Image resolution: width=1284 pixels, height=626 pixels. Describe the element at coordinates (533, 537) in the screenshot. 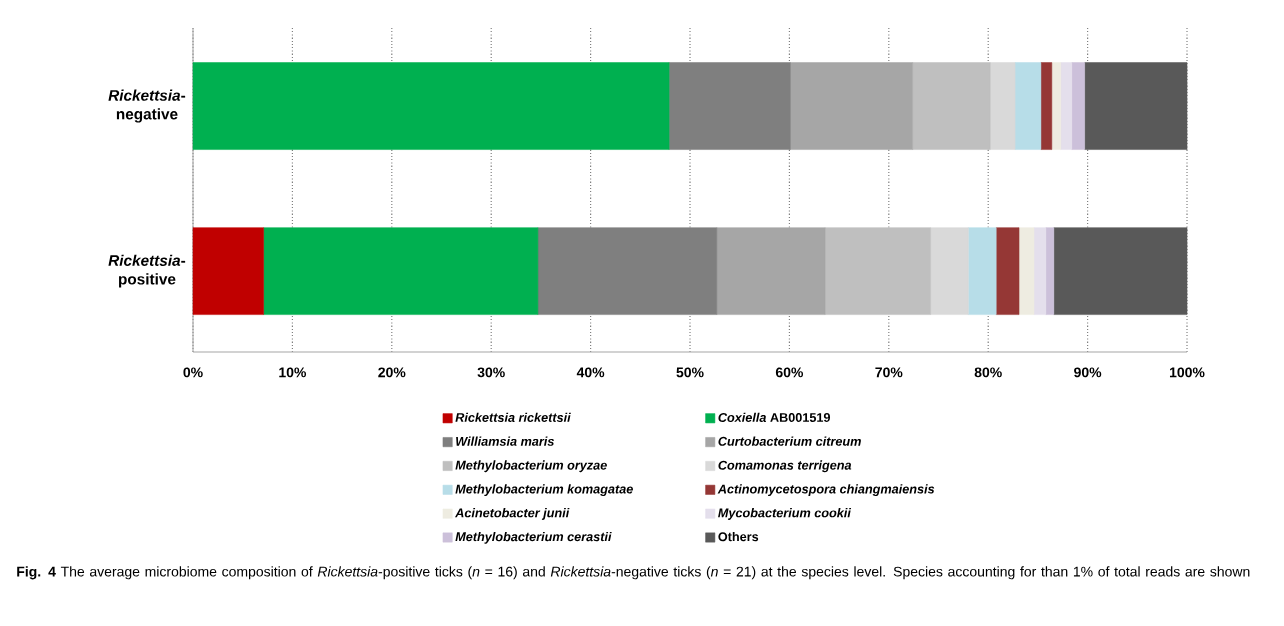

I see `legend-label: Methylobacterium cerastii` at that location.